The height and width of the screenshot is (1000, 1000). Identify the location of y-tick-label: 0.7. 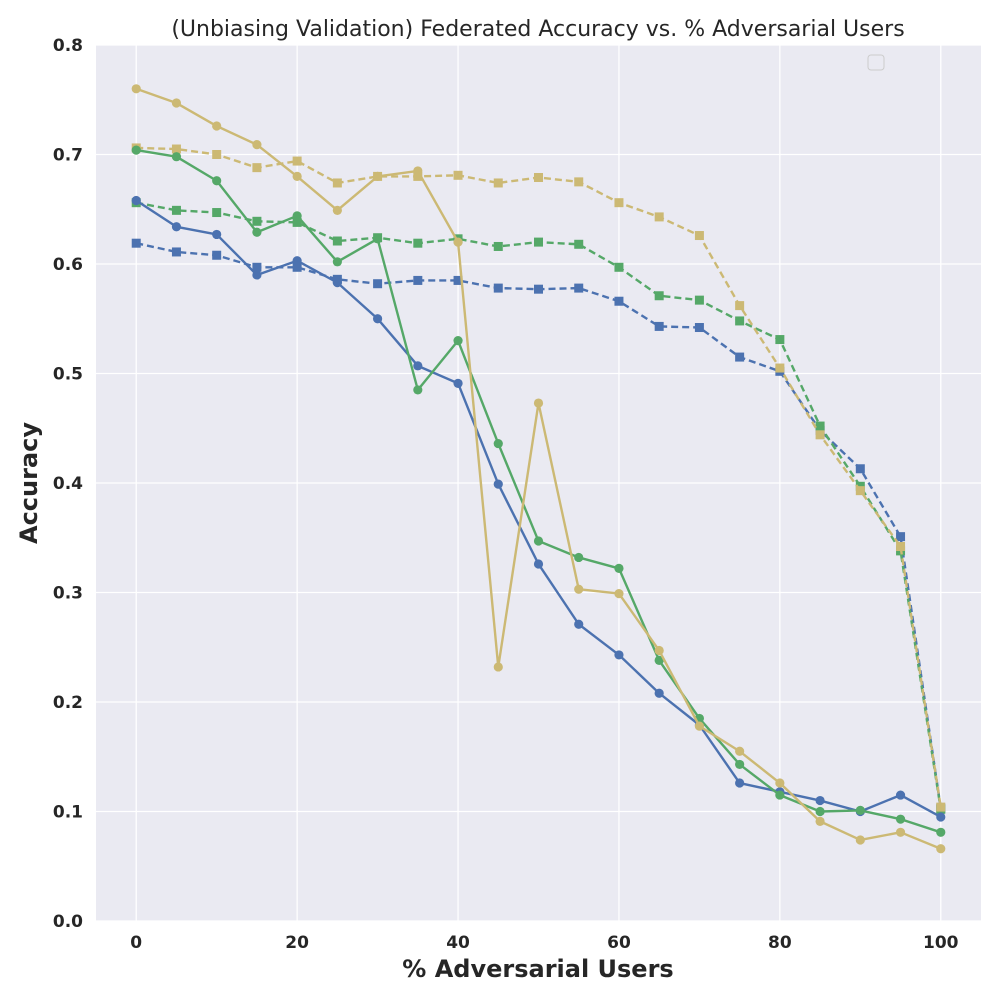
(68, 156).